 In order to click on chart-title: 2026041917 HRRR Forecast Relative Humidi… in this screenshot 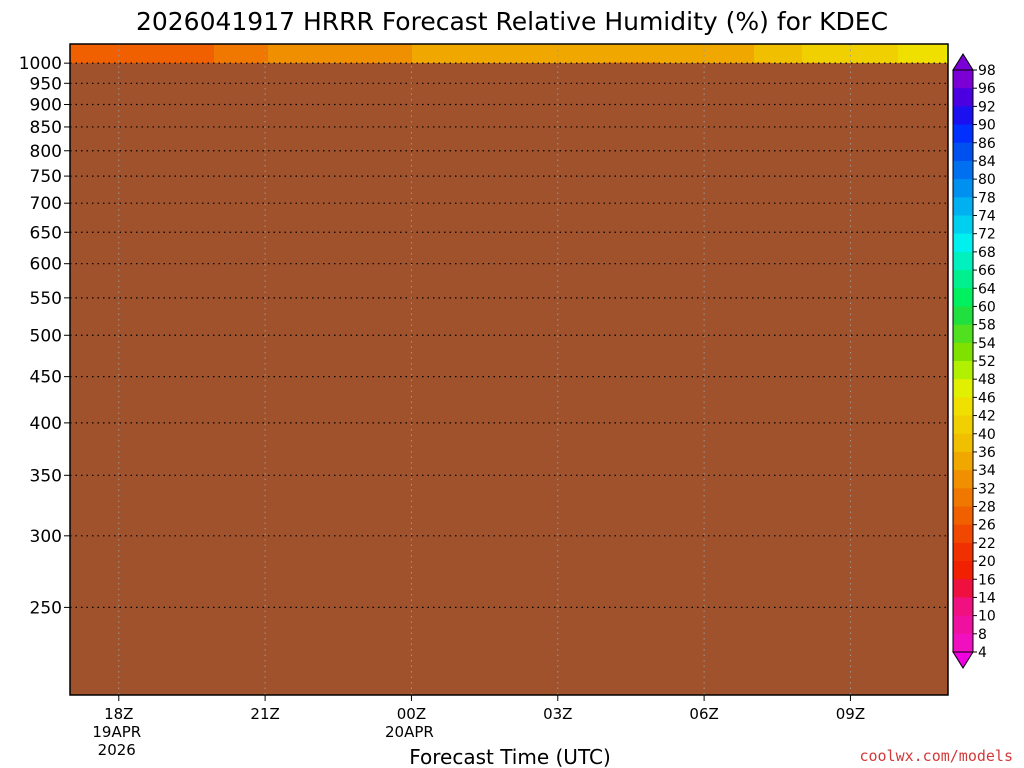, I will do `click(512, 21)`.